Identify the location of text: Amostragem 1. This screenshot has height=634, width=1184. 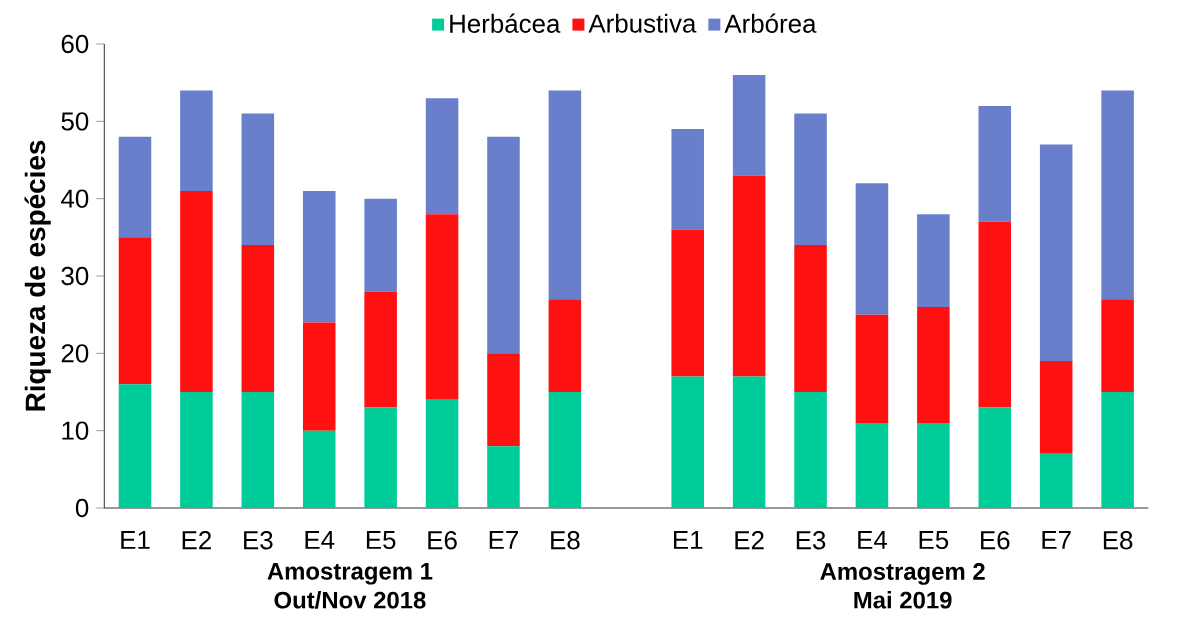
(350, 574).